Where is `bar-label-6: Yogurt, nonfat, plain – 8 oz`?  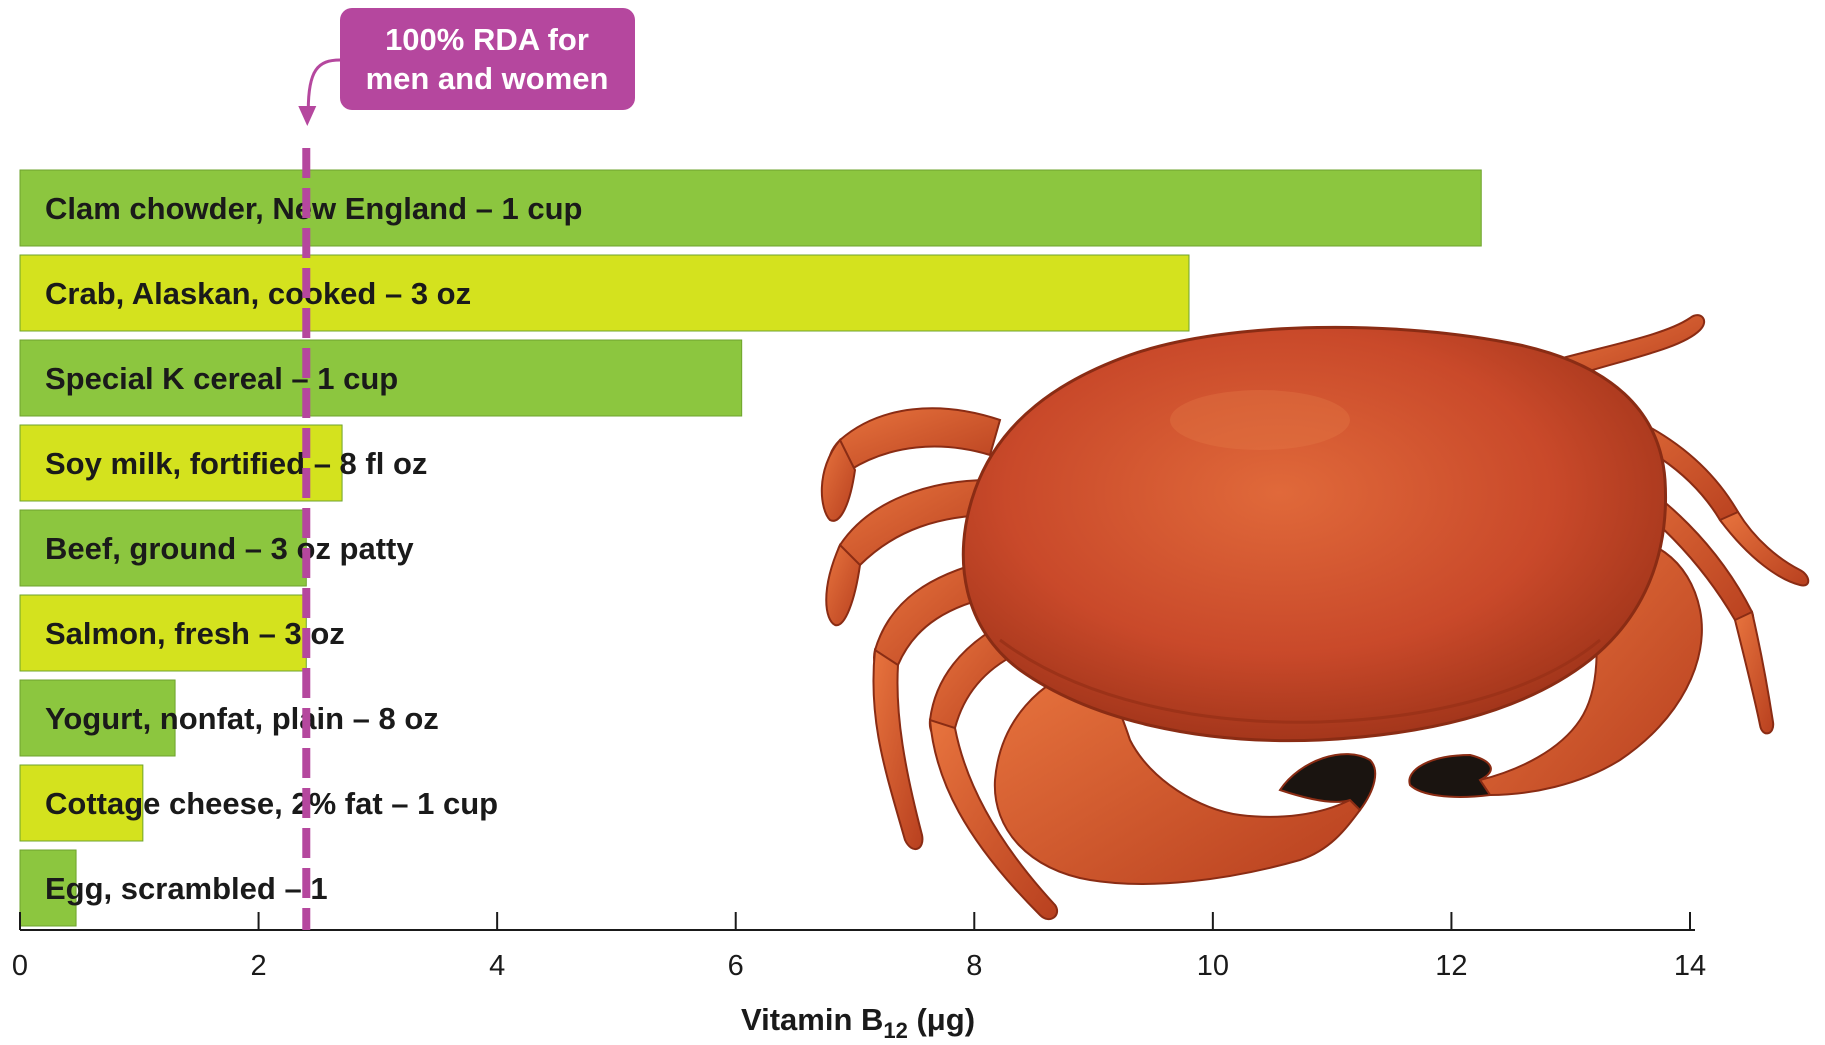 bar-label-6: Yogurt, nonfat, plain – 8 oz is located at coordinates (242, 718).